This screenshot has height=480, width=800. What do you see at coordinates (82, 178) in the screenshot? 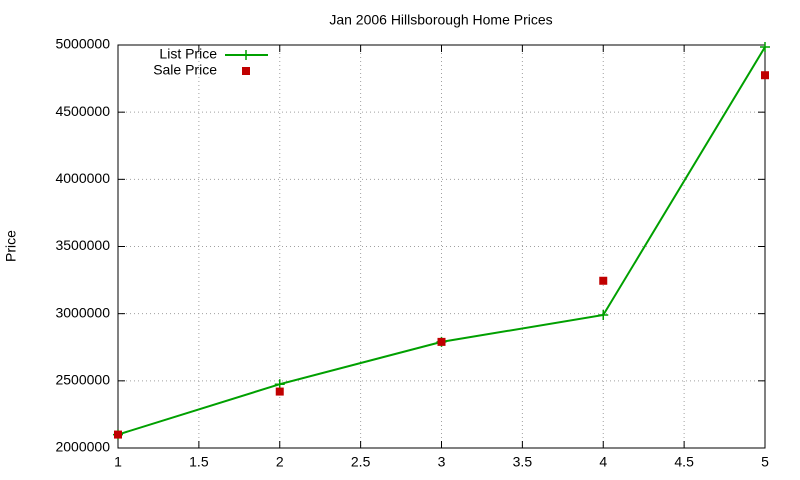
I see `y-tick-label: 4000000` at bounding box center [82, 178].